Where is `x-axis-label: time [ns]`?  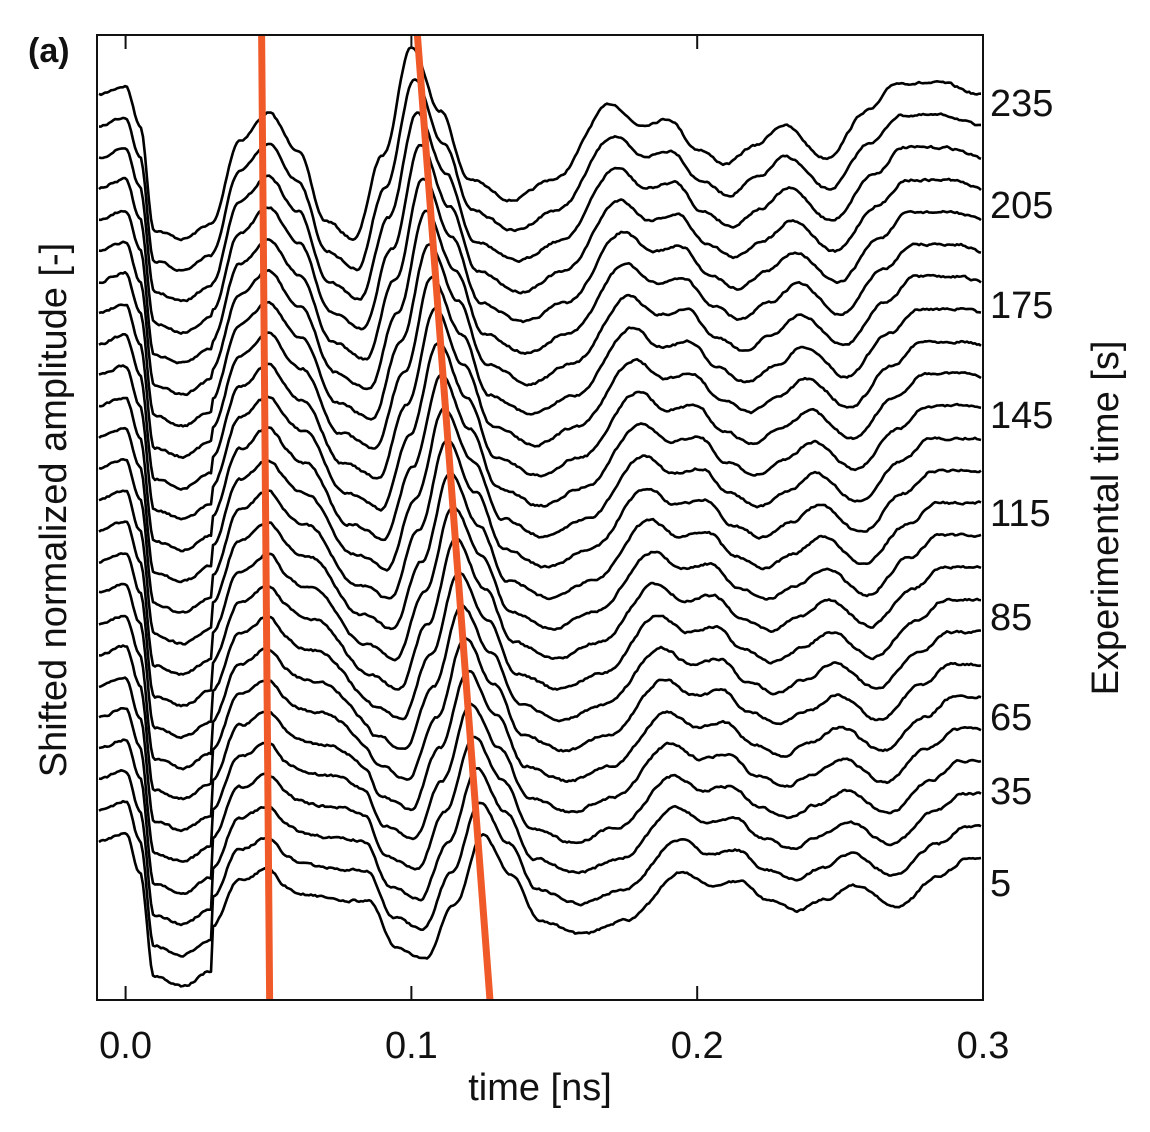 x-axis-label: time [ns] is located at coordinates (540, 1088).